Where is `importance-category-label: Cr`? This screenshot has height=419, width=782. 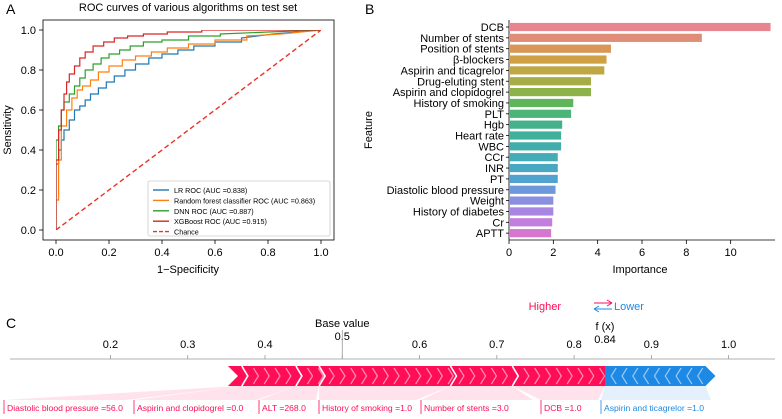 importance-category-label: Cr is located at coordinates (498, 223).